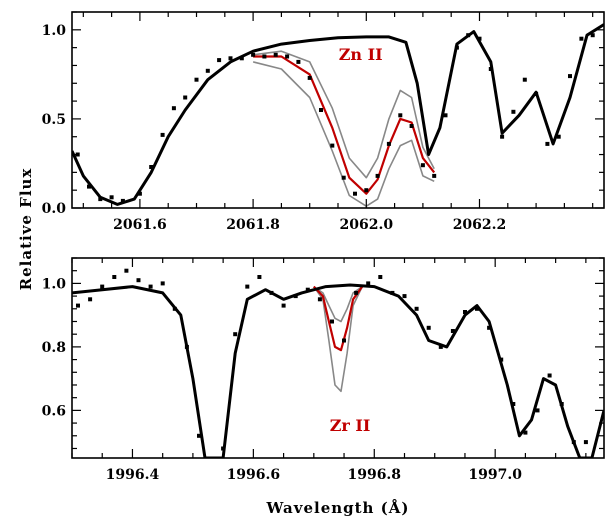 The image size is (609, 518). What do you see at coordinates (495, 475) in the screenshot?
I see `x-tick-label: 1997.0` at bounding box center [495, 475].